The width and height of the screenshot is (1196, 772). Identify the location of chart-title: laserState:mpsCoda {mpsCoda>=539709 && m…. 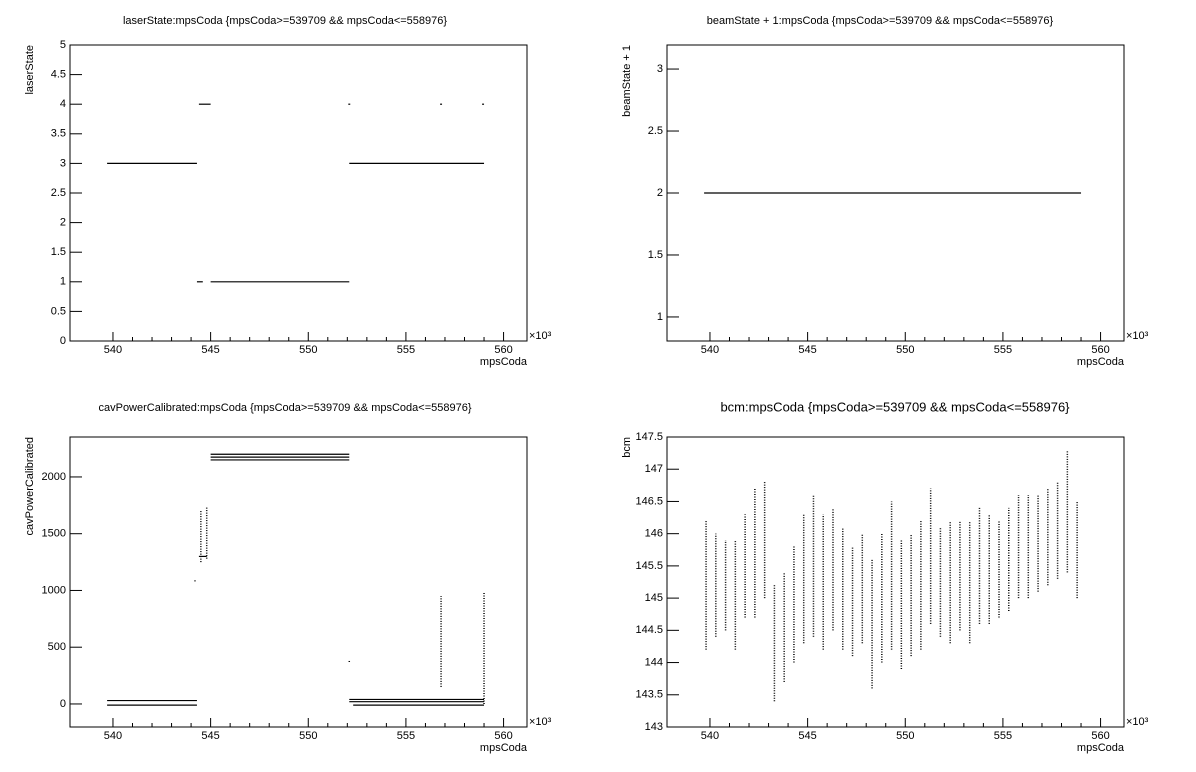
(285, 21).